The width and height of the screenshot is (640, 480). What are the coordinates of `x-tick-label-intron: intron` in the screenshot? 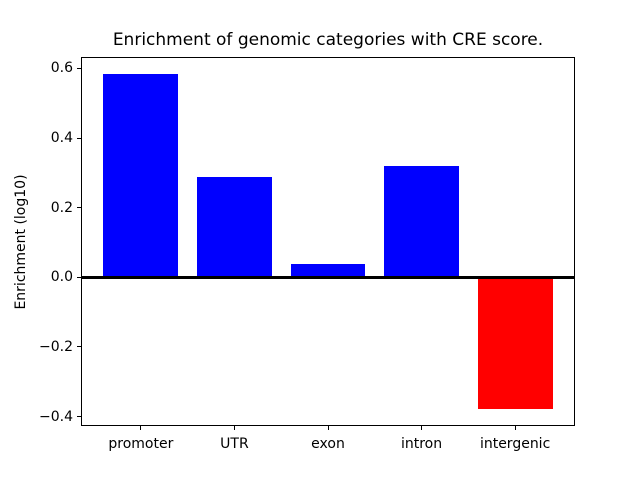 It's located at (421, 444).